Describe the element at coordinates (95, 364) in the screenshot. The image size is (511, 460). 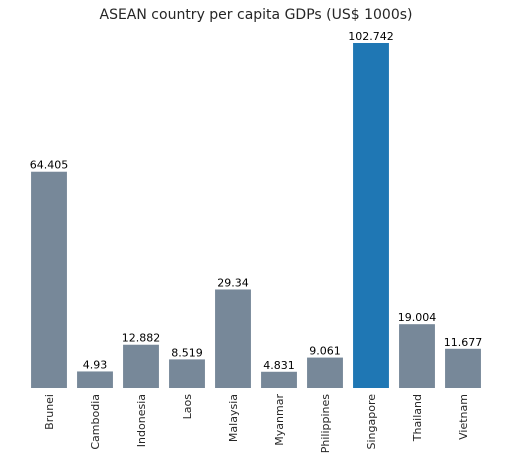
I see `data-label-cambodia: 4.93` at that location.